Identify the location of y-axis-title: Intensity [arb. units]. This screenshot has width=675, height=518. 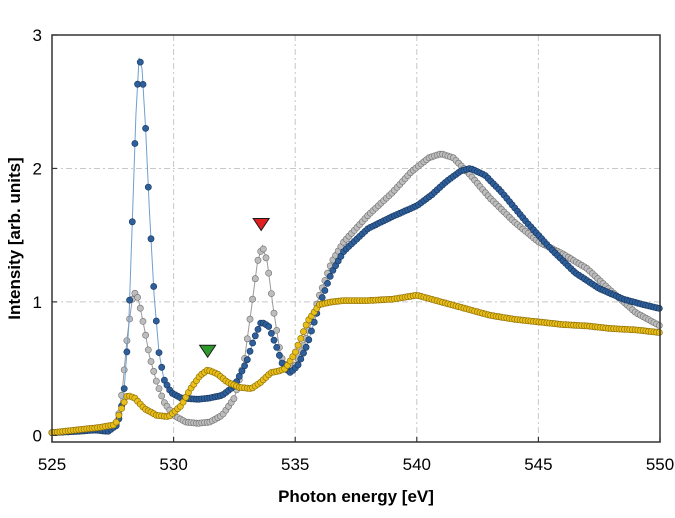
(14, 238).